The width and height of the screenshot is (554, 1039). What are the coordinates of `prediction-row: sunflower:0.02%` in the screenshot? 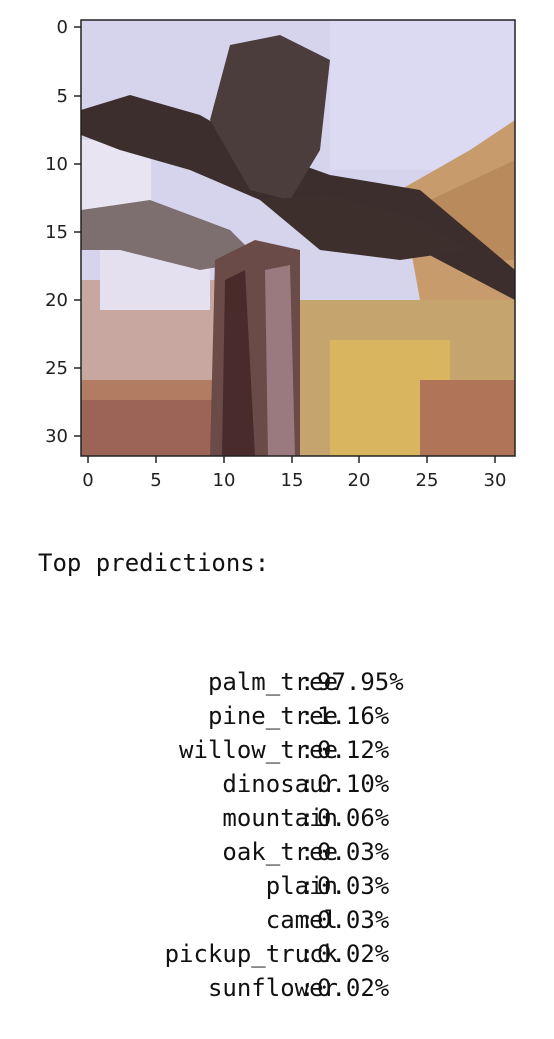 It's located at (288, 969).